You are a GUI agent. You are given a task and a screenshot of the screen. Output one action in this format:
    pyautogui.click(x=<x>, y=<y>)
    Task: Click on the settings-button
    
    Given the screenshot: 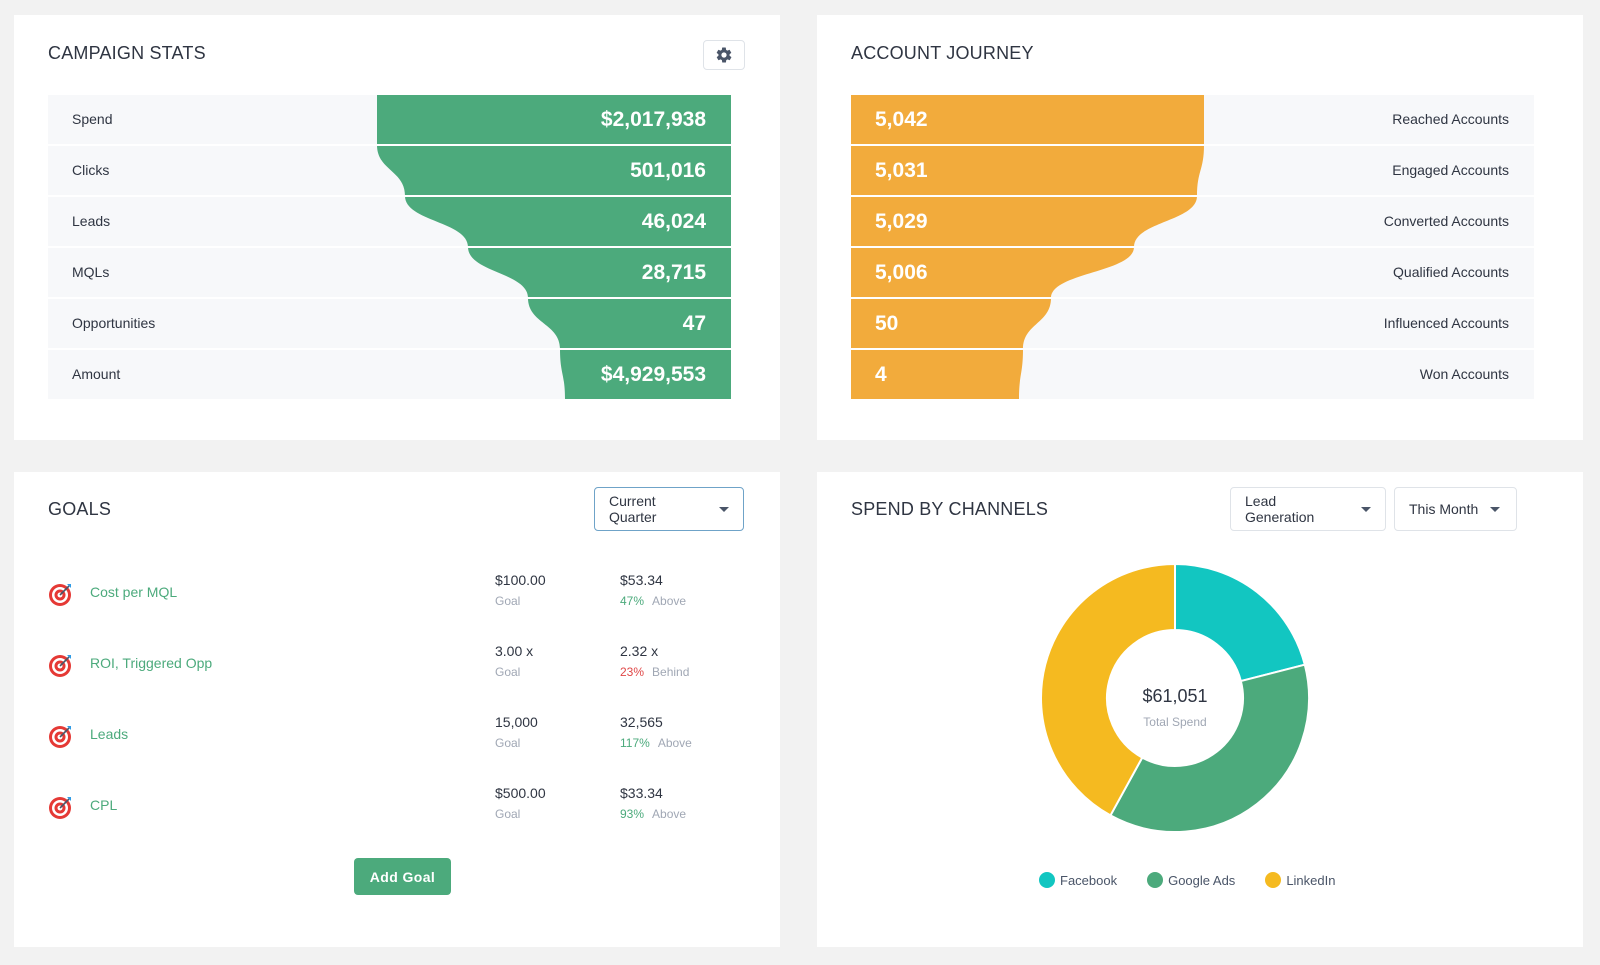 What is the action you would take?
    pyautogui.click(x=724, y=55)
    